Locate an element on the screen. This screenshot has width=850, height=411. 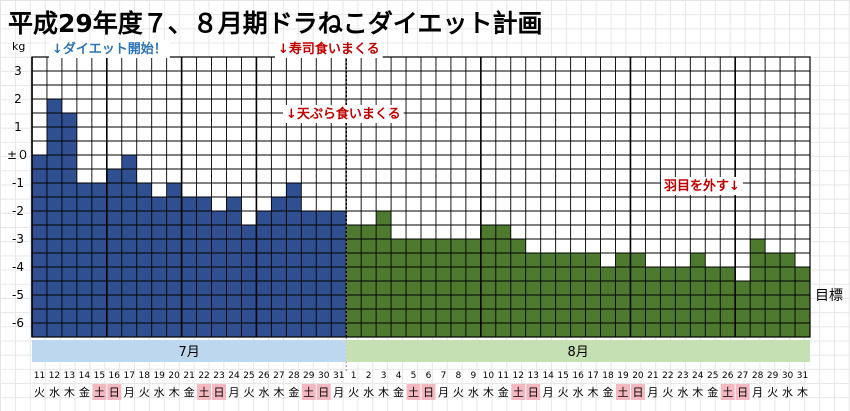
y-tick-label: -1 is located at coordinates (18, 183).